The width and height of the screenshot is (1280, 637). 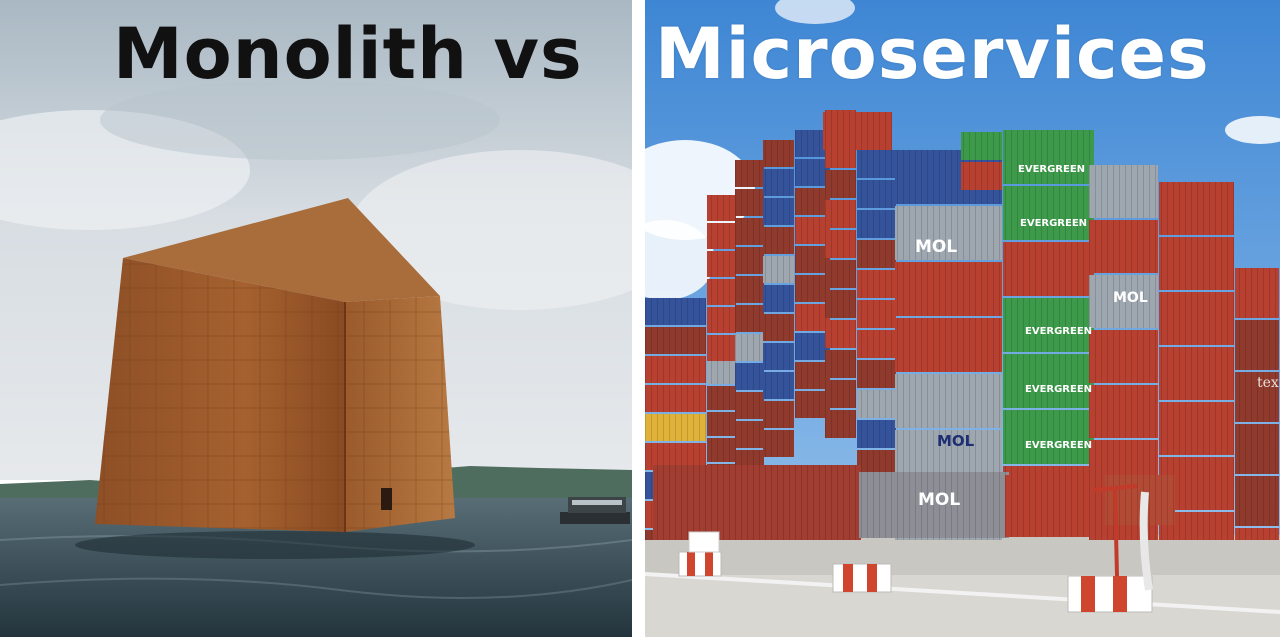 What do you see at coordinates (638, 318) in the screenshot?
I see `panel-divider` at bounding box center [638, 318].